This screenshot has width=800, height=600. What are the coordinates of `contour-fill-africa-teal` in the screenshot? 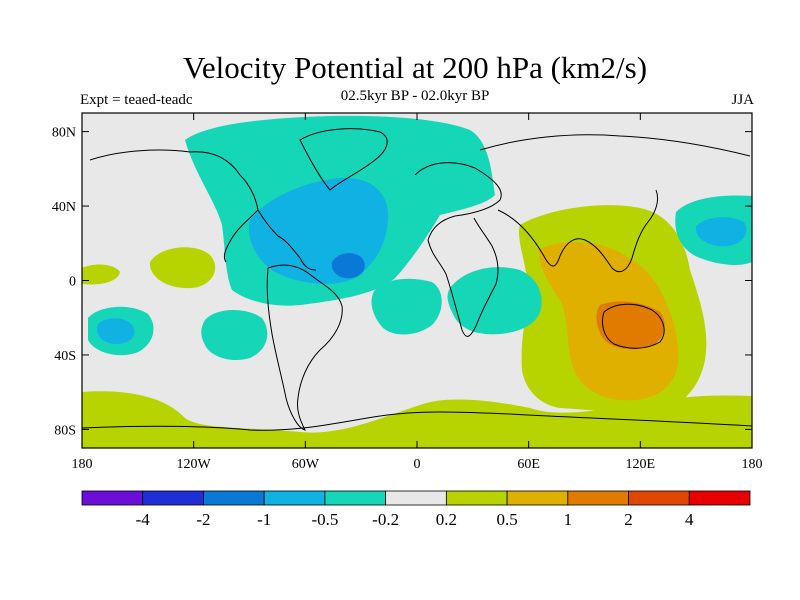 It's located at (494, 301).